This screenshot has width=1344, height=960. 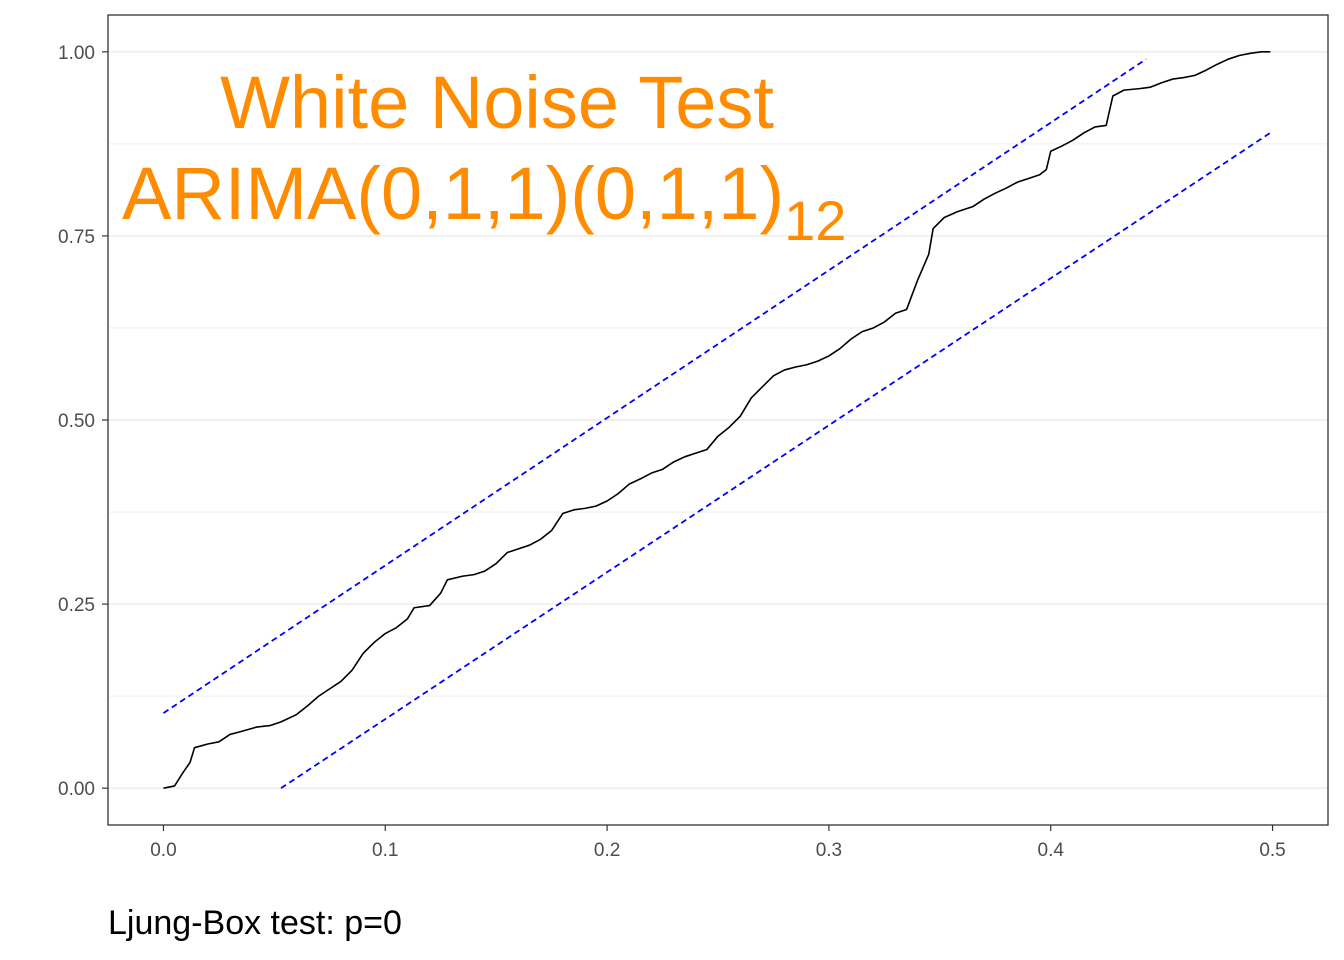 What do you see at coordinates (1051, 850) in the screenshot?
I see `x-tick-label: 0.4` at bounding box center [1051, 850].